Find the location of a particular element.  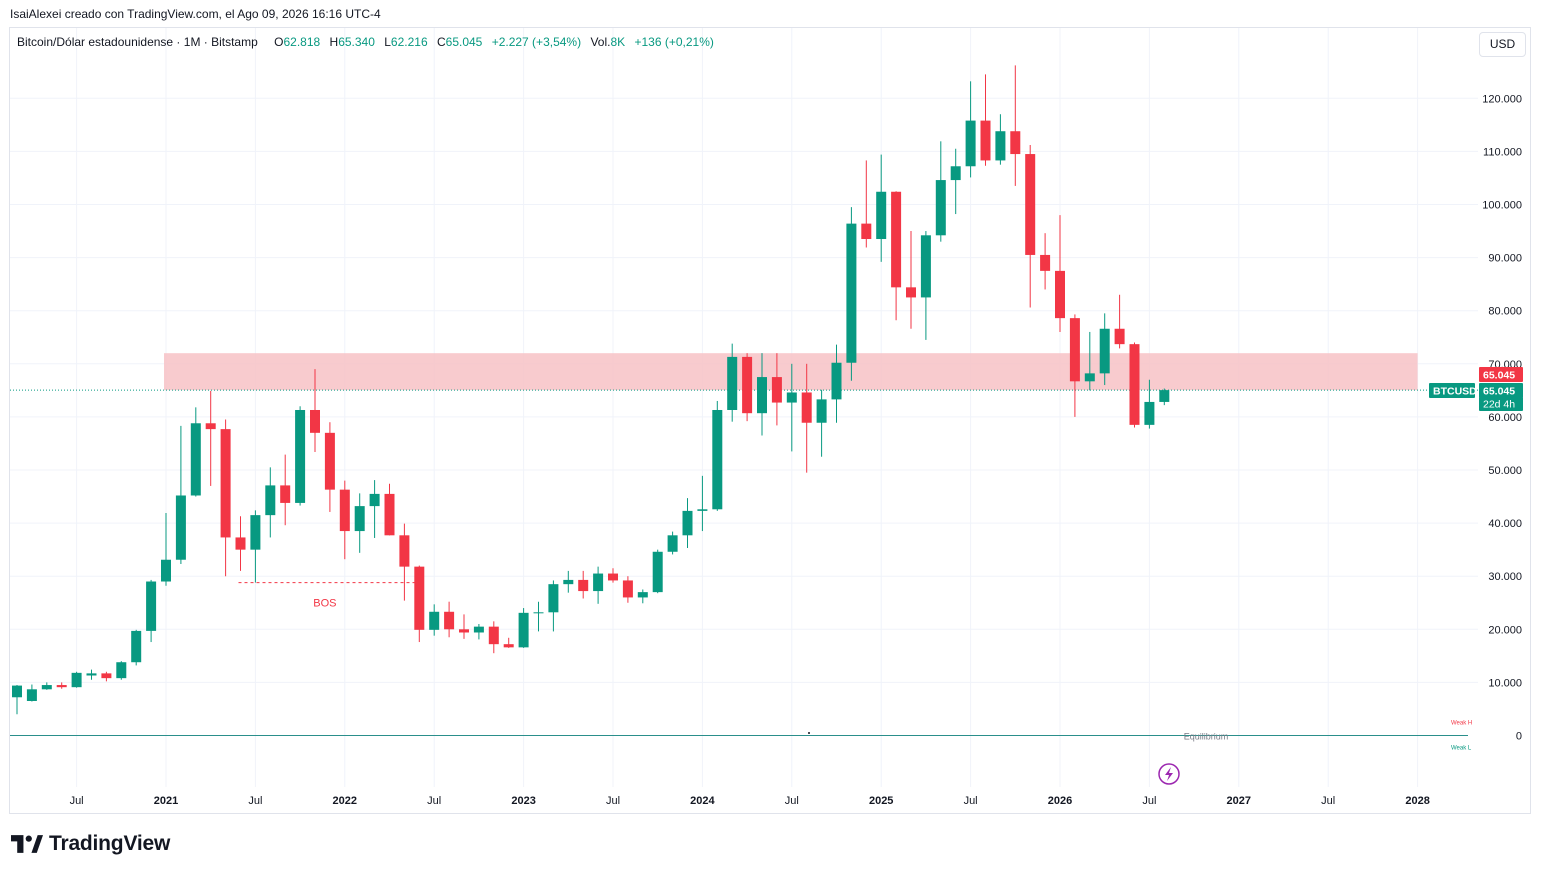

lightning-icon is located at coordinates (1169, 774).